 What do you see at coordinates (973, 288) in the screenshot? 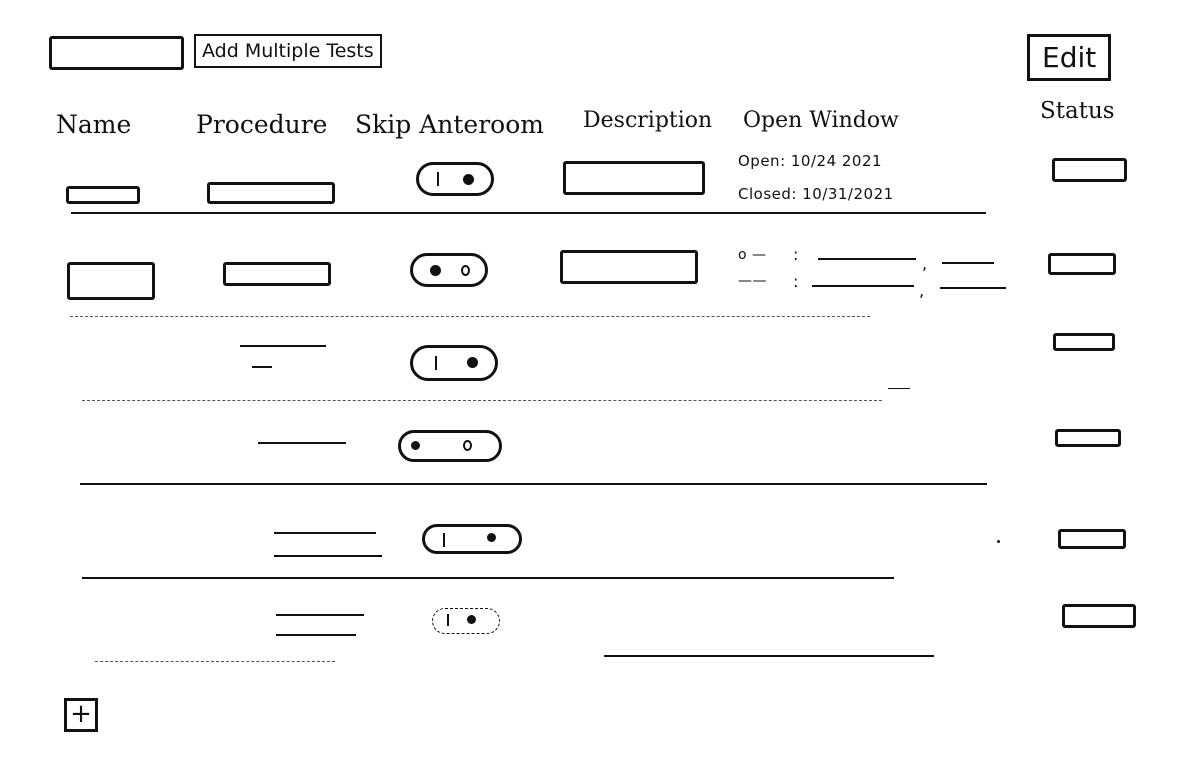
I see `closed-time-line` at bounding box center [973, 288].